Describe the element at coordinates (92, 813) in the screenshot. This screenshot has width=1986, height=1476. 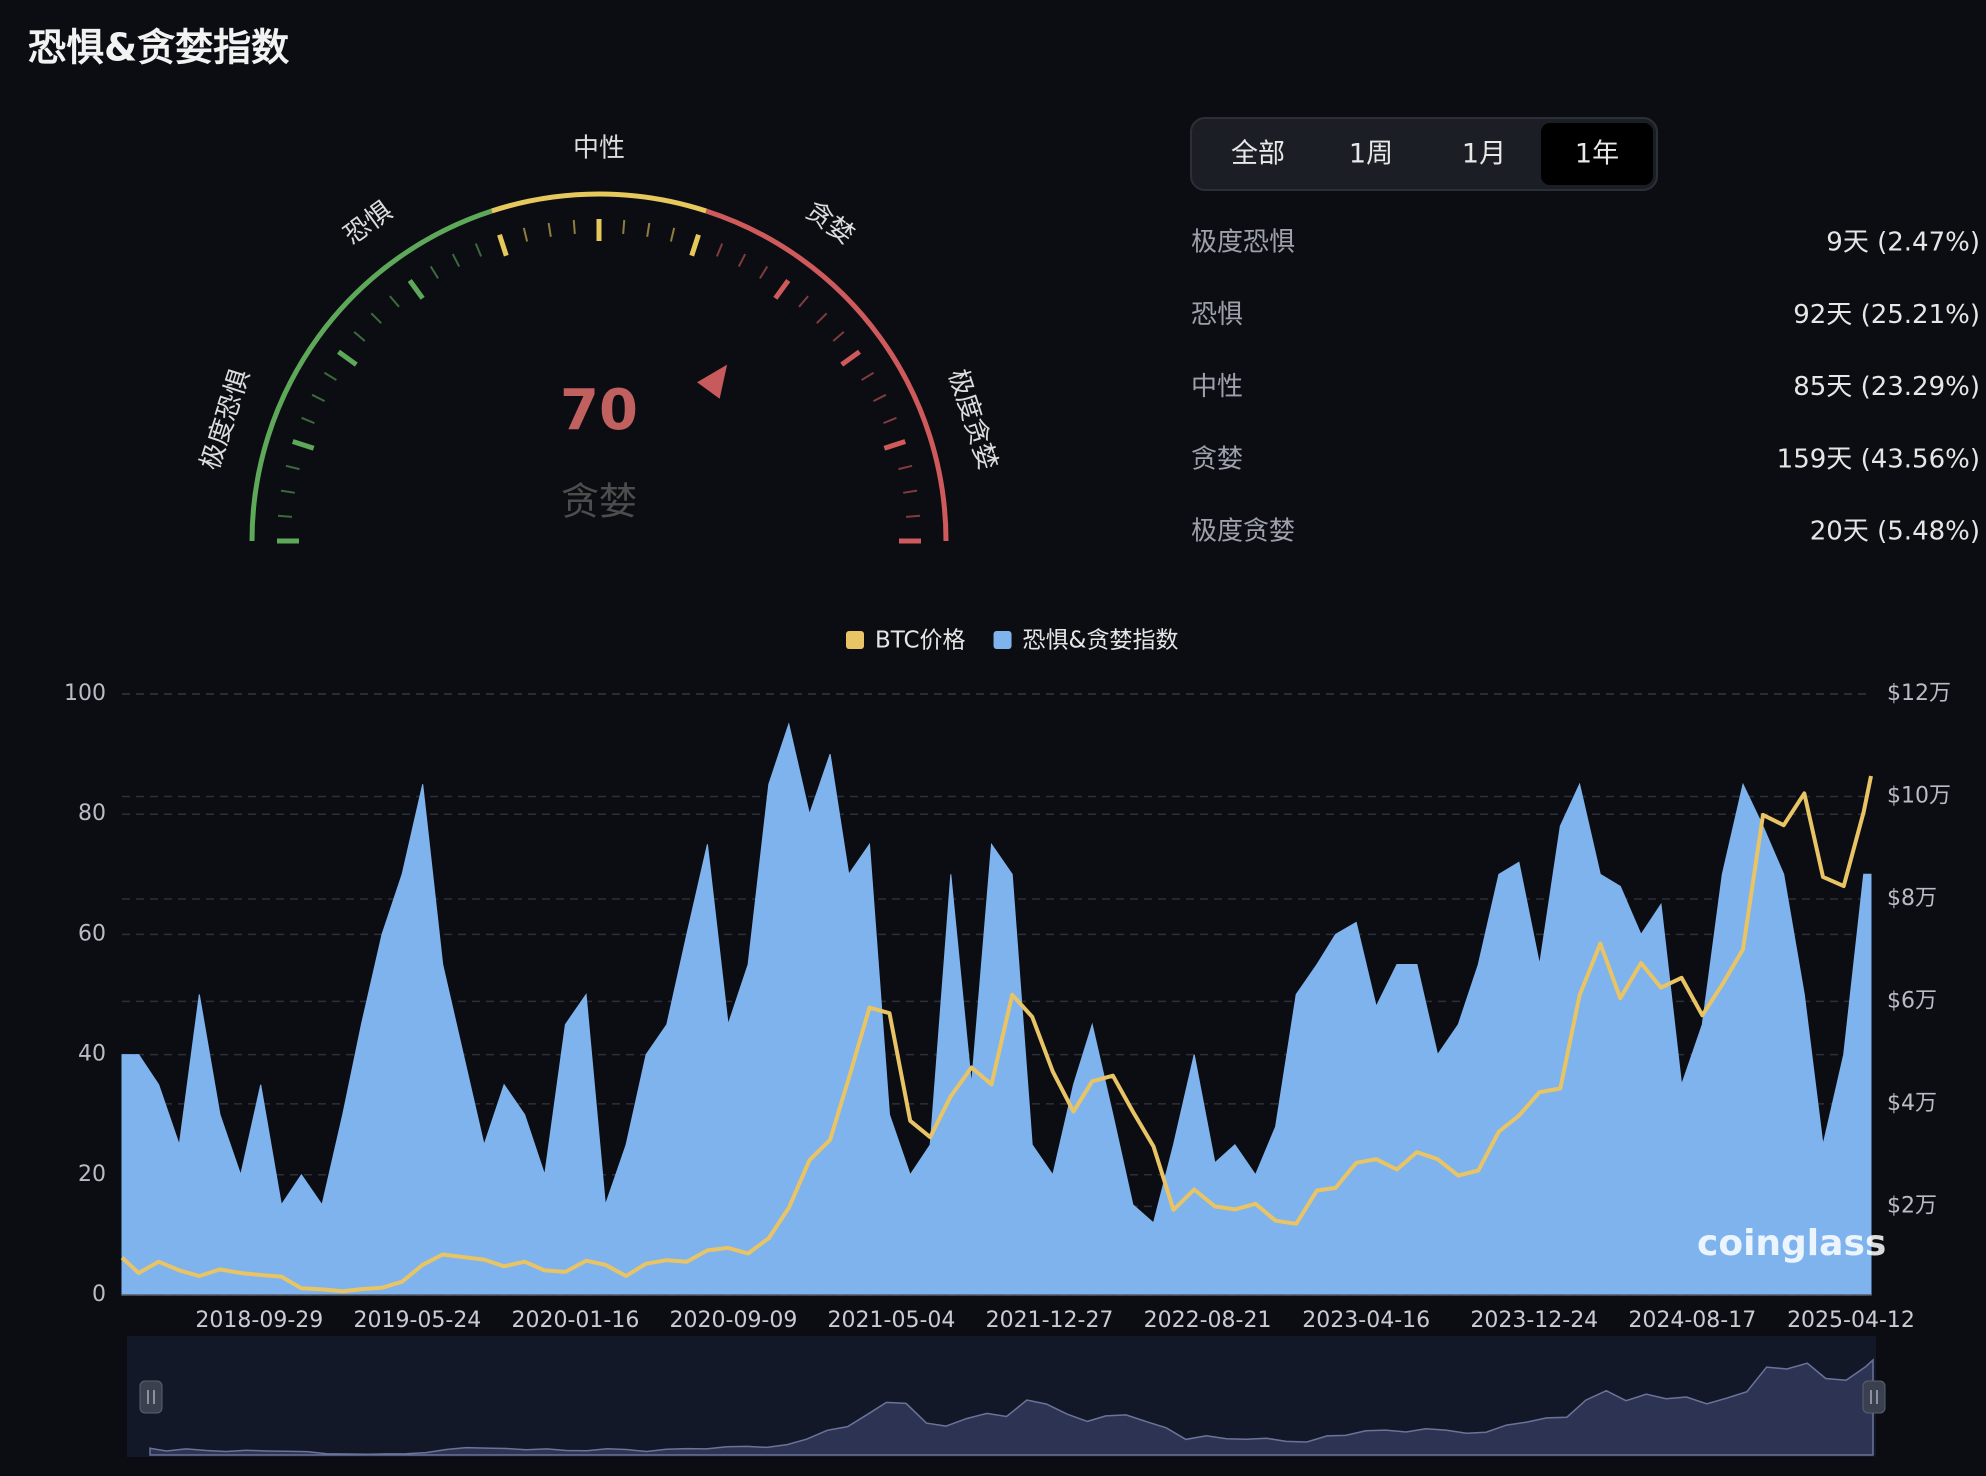
I see `y-tick-label: 80` at that location.